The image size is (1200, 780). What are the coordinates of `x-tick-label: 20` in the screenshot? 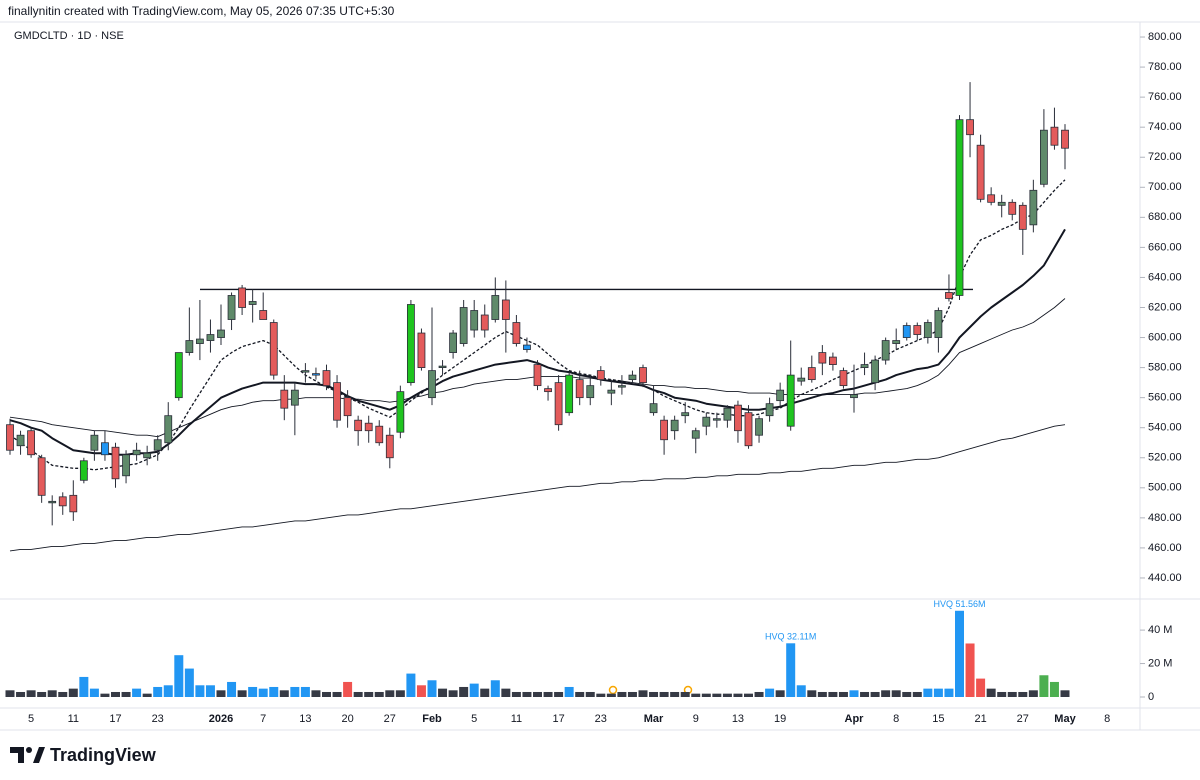 It's located at (347, 719).